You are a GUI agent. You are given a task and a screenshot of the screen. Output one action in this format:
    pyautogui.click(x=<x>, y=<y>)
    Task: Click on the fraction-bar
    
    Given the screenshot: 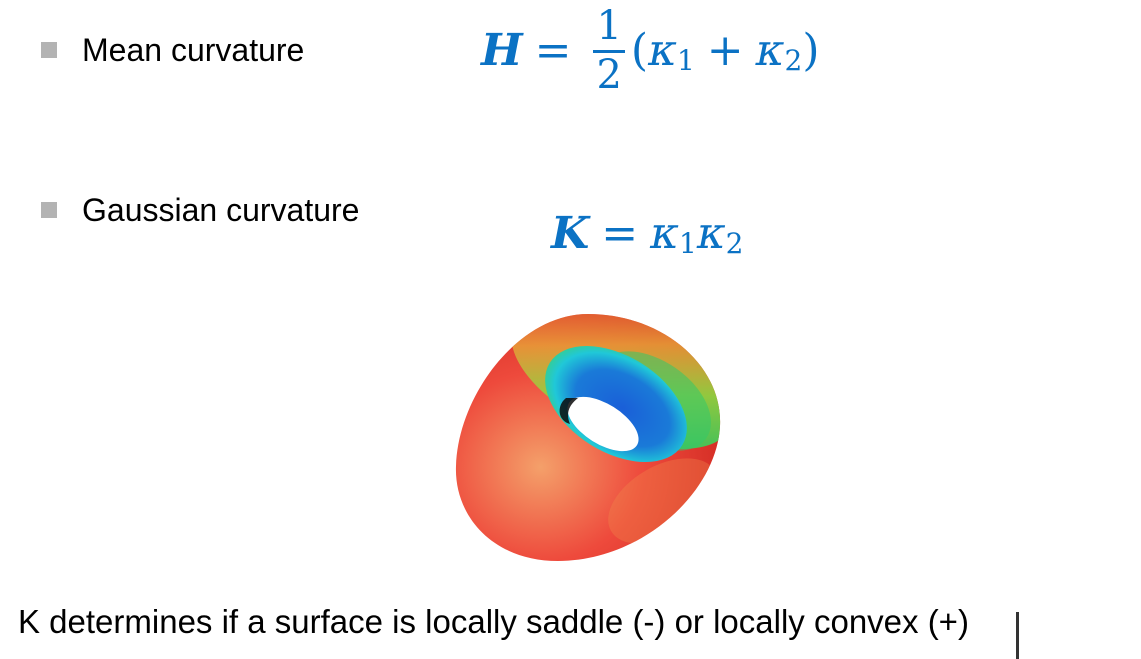 What is the action you would take?
    pyautogui.click(x=609, y=51)
    